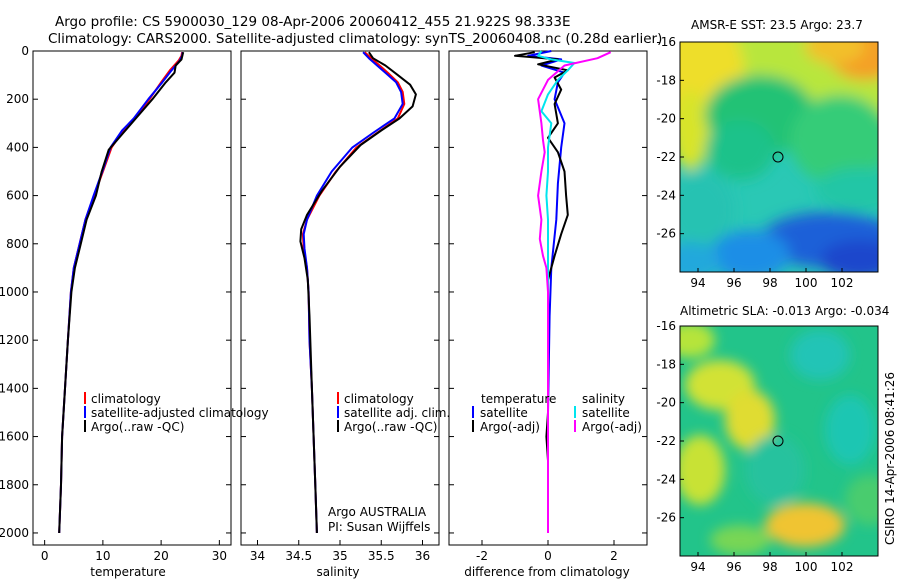  What do you see at coordinates (160, 556) in the screenshot?
I see `x-tick-label: 20` at bounding box center [160, 556].